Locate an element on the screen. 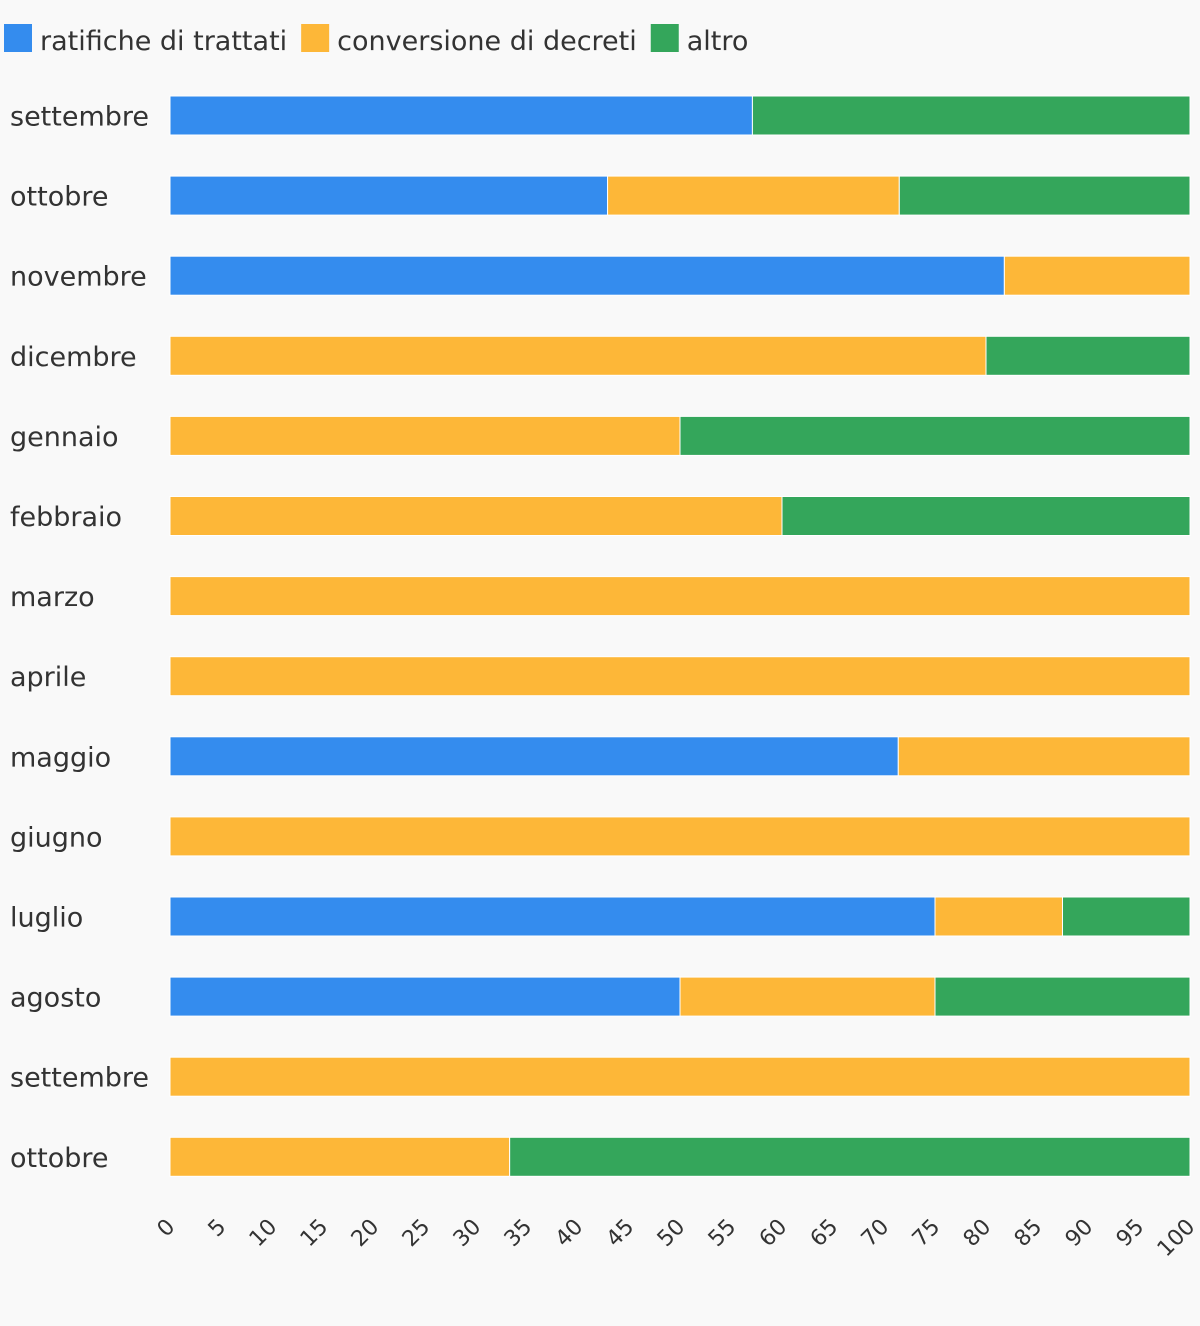 The width and height of the screenshot is (1200, 1326). x-tick-label: 60 is located at coordinates (773, 1233).